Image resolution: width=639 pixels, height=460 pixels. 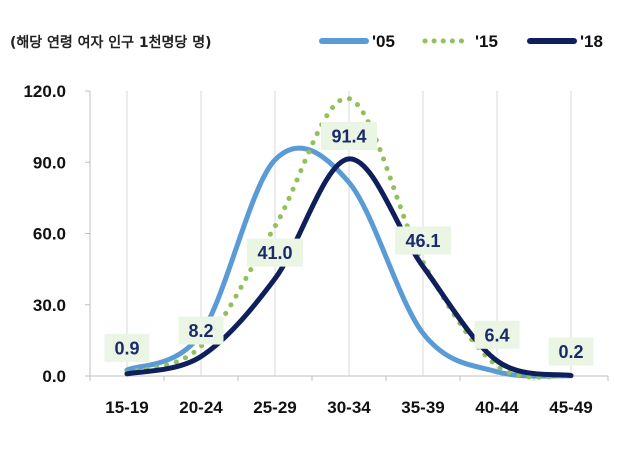 I want to click on data-label: 46.1, so click(x=422, y=241).